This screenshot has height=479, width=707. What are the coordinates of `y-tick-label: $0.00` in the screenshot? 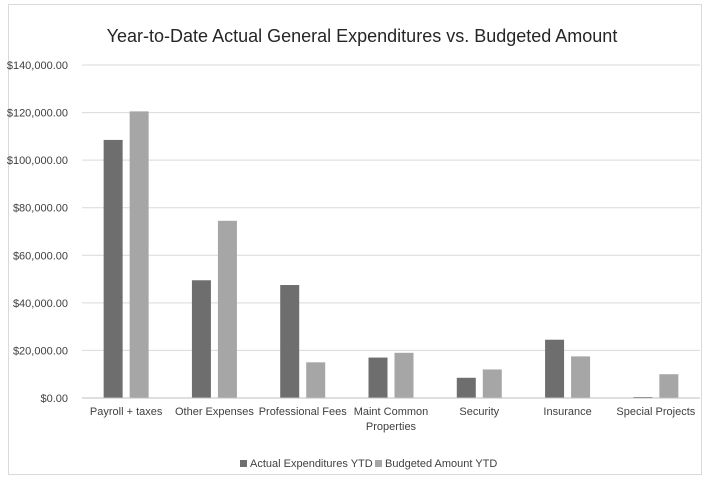 It's located at (54, 399).